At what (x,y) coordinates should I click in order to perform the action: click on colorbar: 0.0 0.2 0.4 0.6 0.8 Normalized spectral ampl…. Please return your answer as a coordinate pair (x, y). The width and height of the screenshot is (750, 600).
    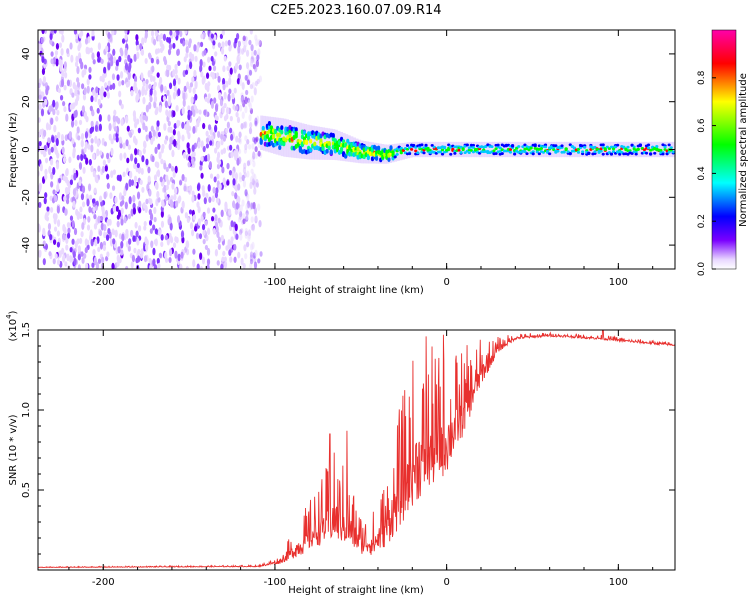
    Looking at the image, I should click on (723, 152).